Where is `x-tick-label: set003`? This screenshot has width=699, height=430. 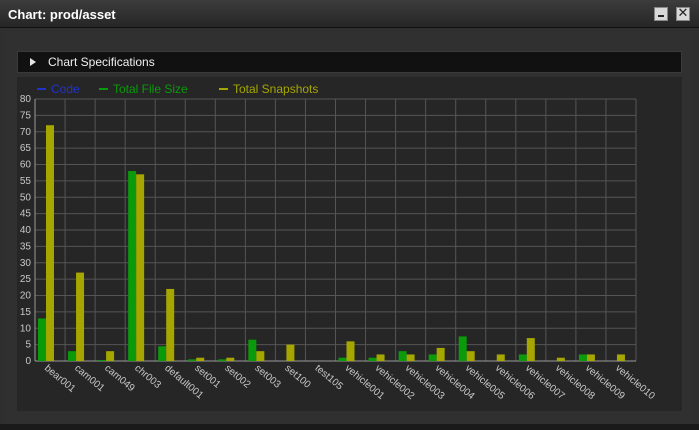
x-tick-label: set003 is located at coordinates (267, 377).